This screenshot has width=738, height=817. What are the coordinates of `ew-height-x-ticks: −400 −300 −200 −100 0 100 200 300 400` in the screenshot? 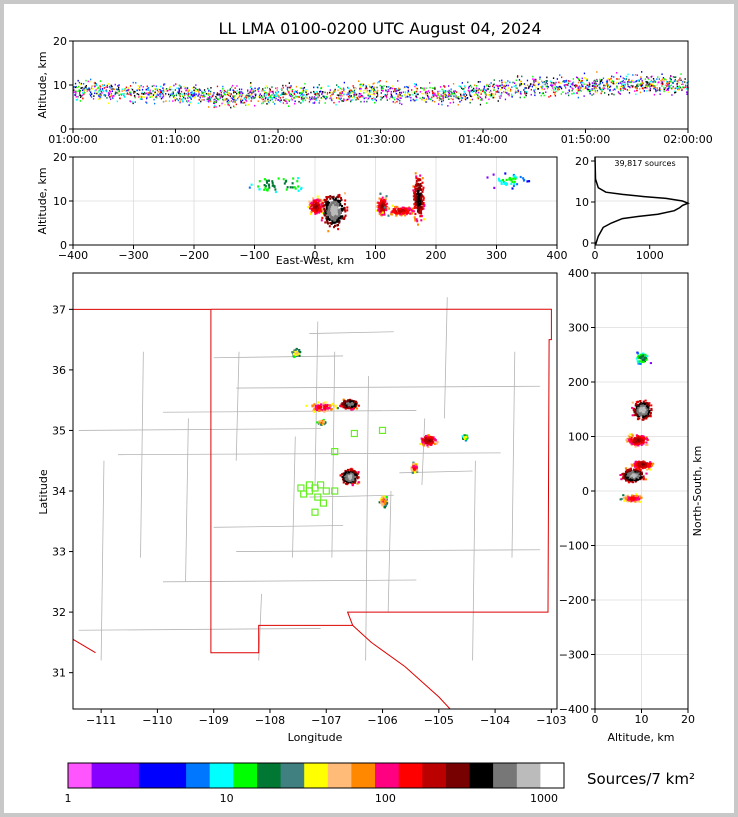 It's located at (313, 253).